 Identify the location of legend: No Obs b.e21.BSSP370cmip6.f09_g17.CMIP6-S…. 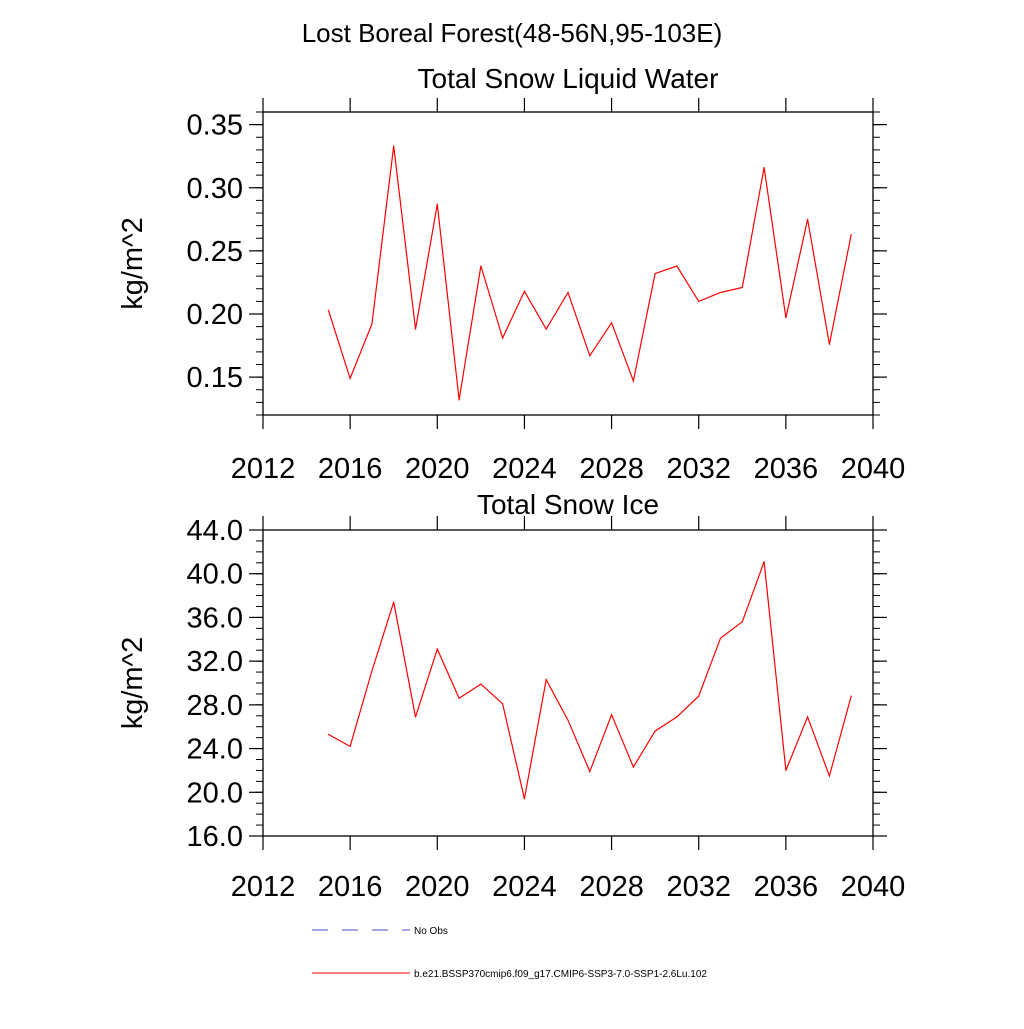
(509, 953).